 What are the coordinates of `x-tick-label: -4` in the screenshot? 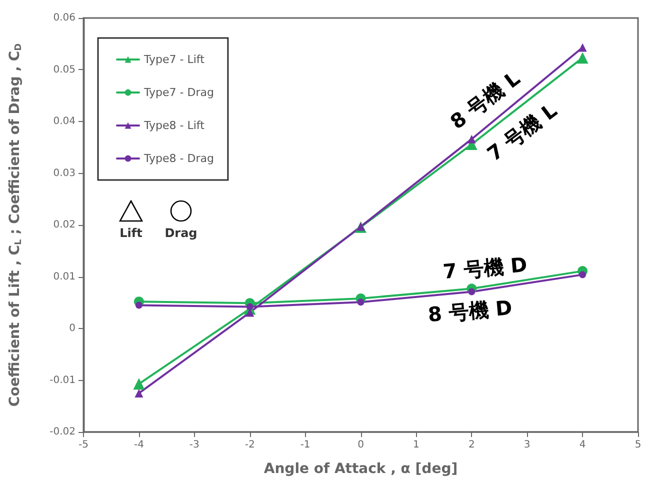 It's located at (139, 445).